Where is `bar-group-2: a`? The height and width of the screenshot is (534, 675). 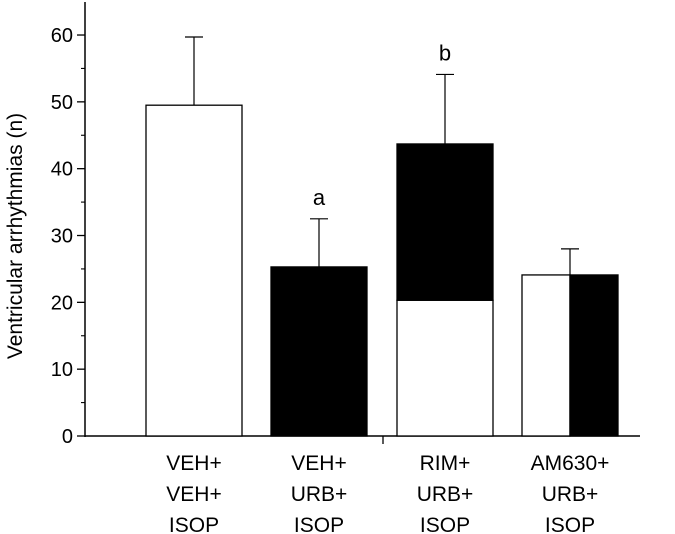
bar-group-2: a is located at coordinates (319, 311).